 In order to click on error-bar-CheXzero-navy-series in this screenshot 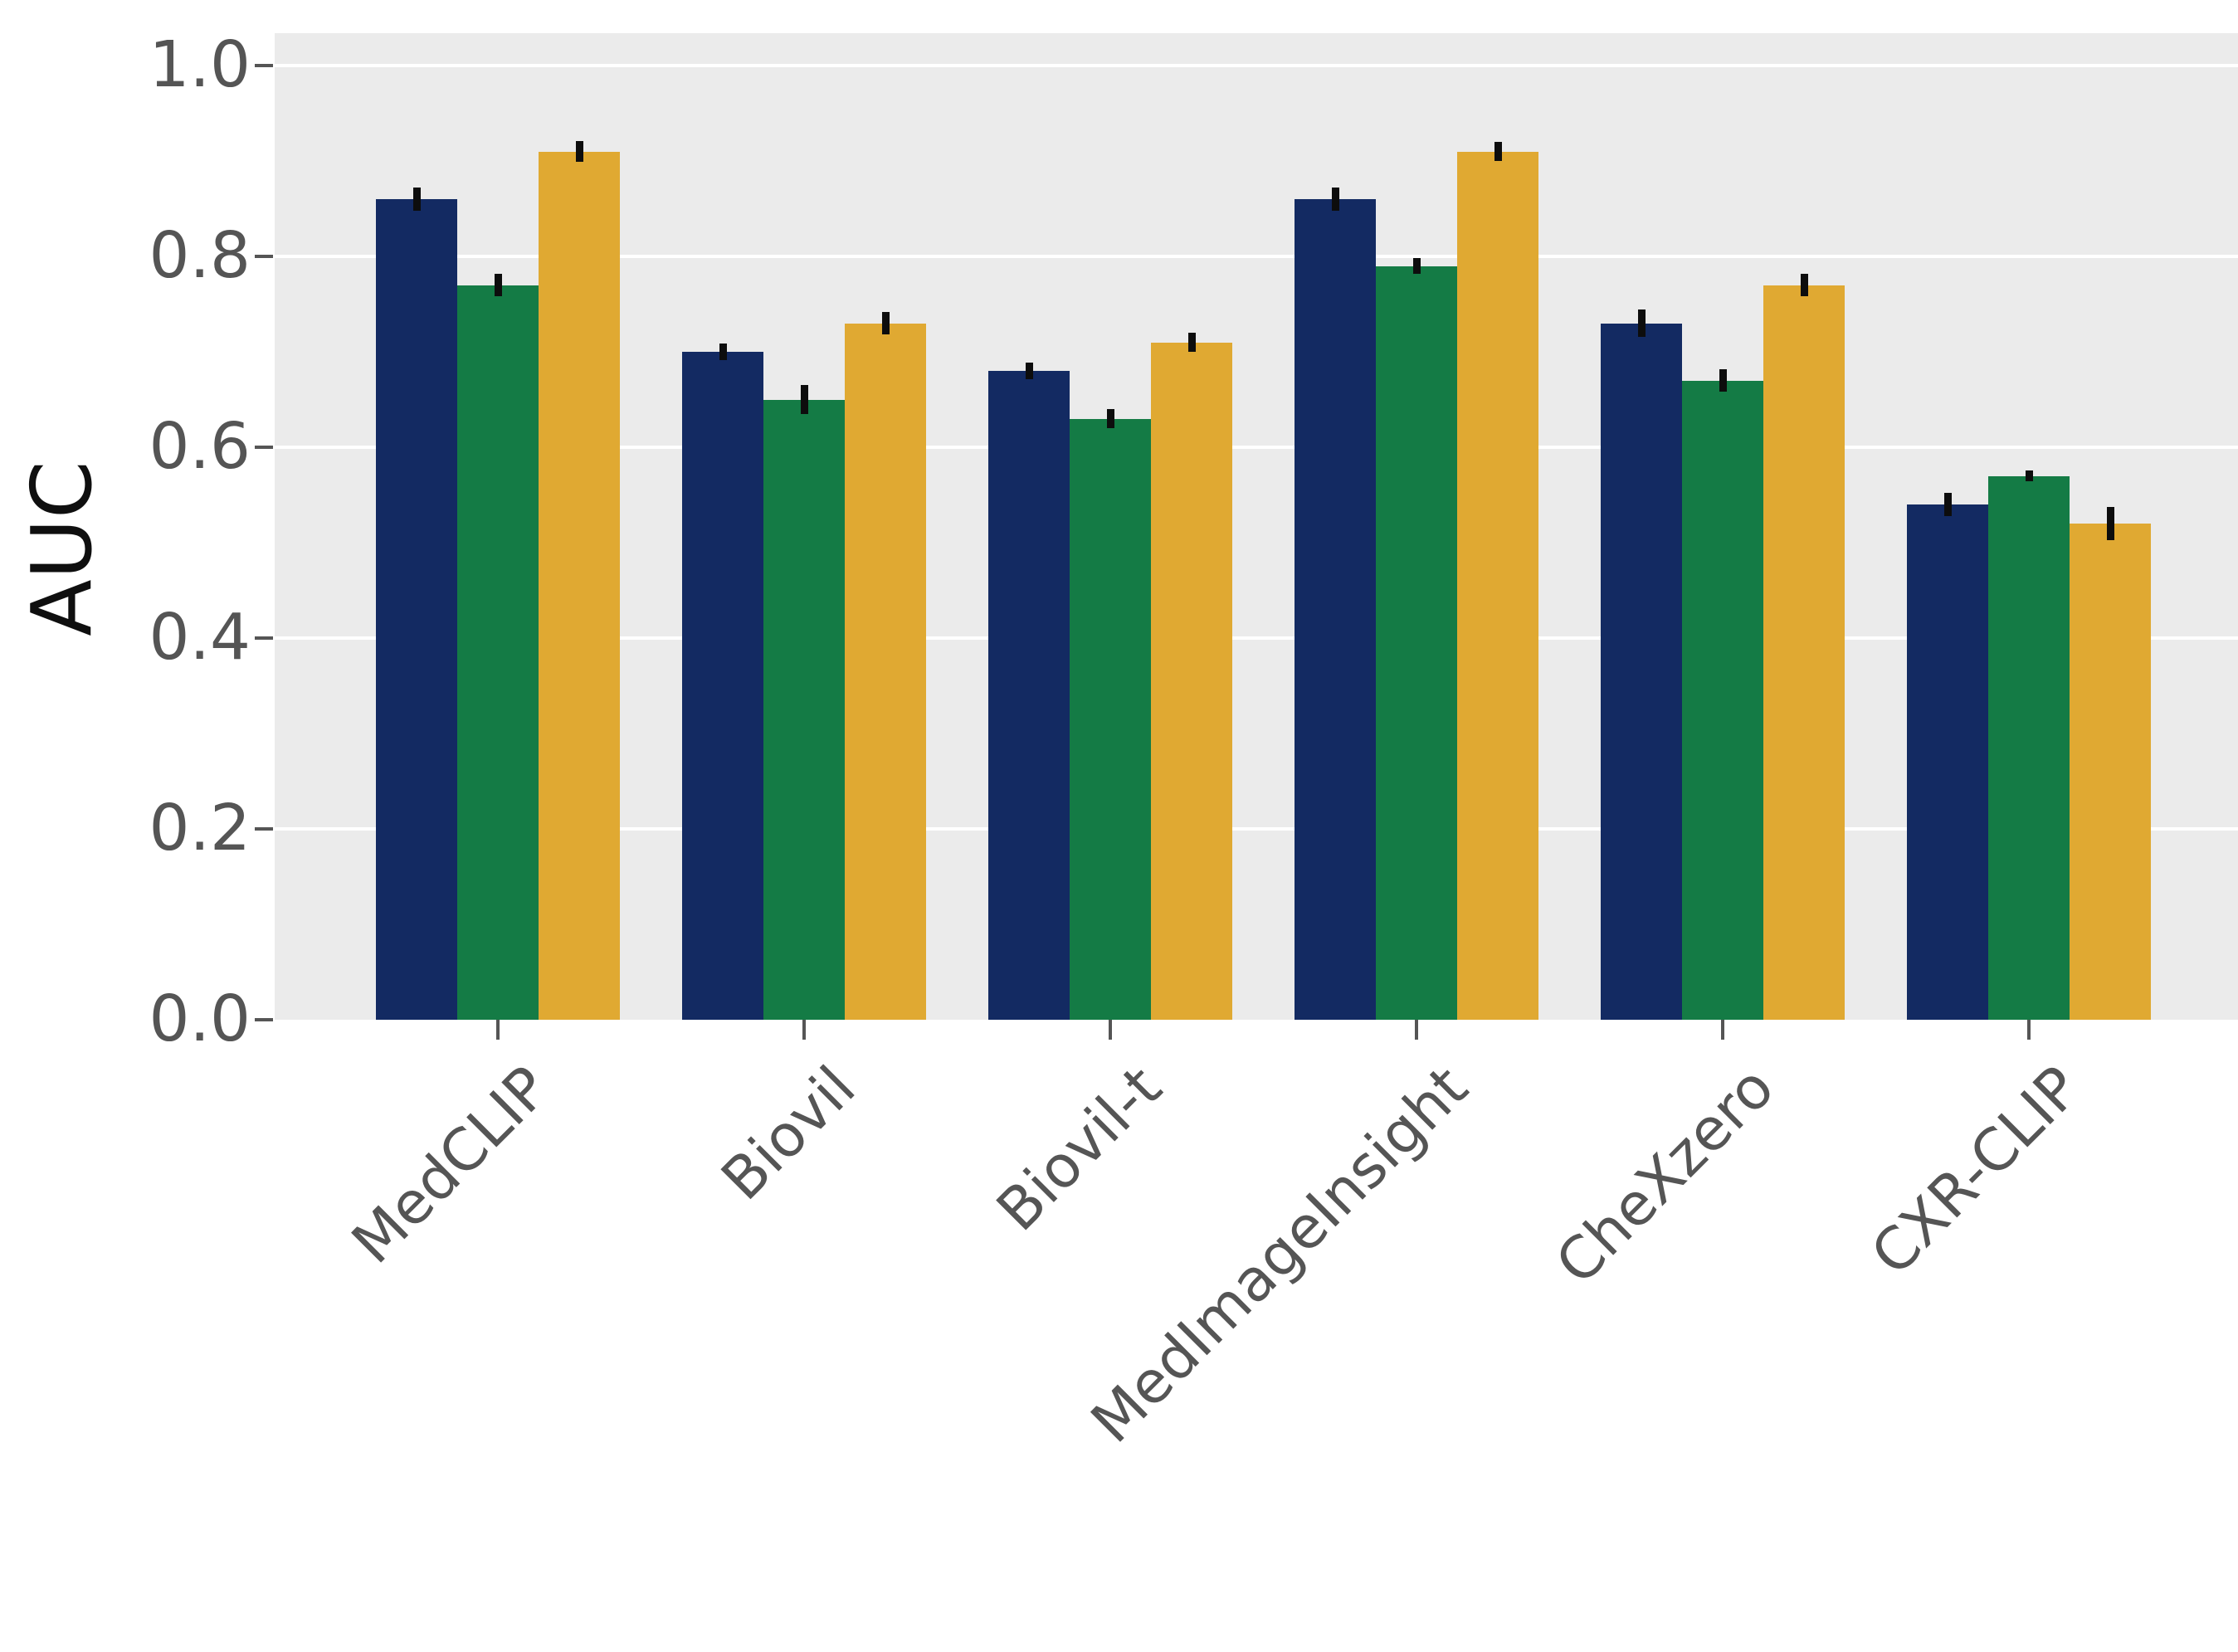, I will do `click(1641, 323)`.